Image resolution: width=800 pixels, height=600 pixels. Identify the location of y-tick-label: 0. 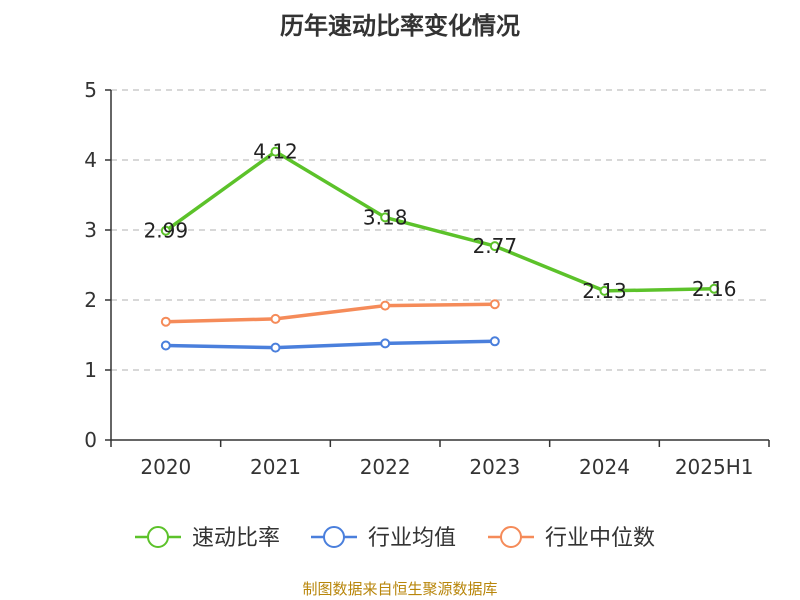
(90, 440).